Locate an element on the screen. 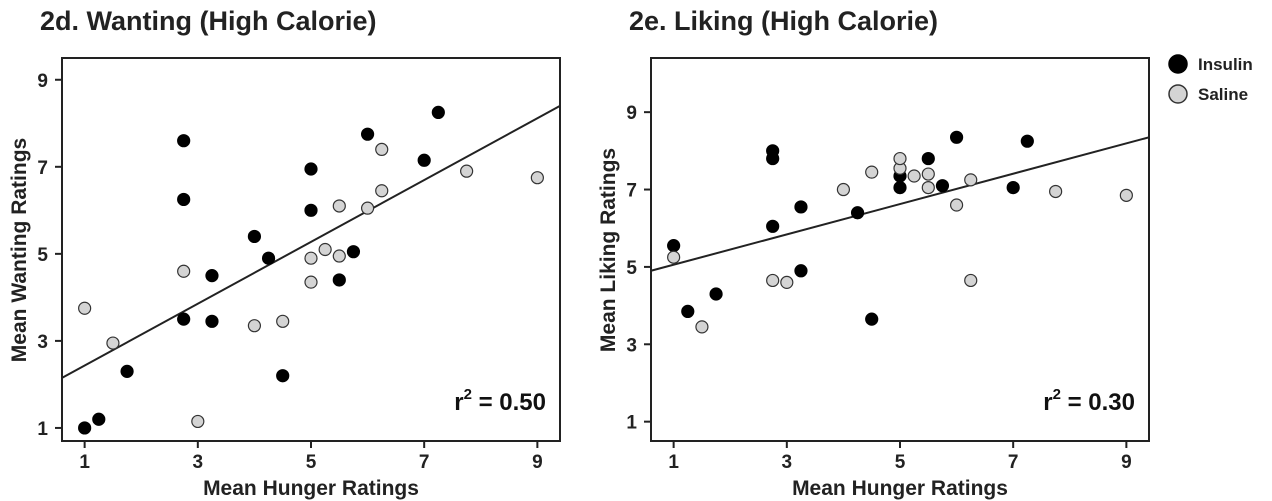 This screenshot has width=1272, height=501. r-squared-wanting: r2 = 0.50 is located at coordinates (500, 401).